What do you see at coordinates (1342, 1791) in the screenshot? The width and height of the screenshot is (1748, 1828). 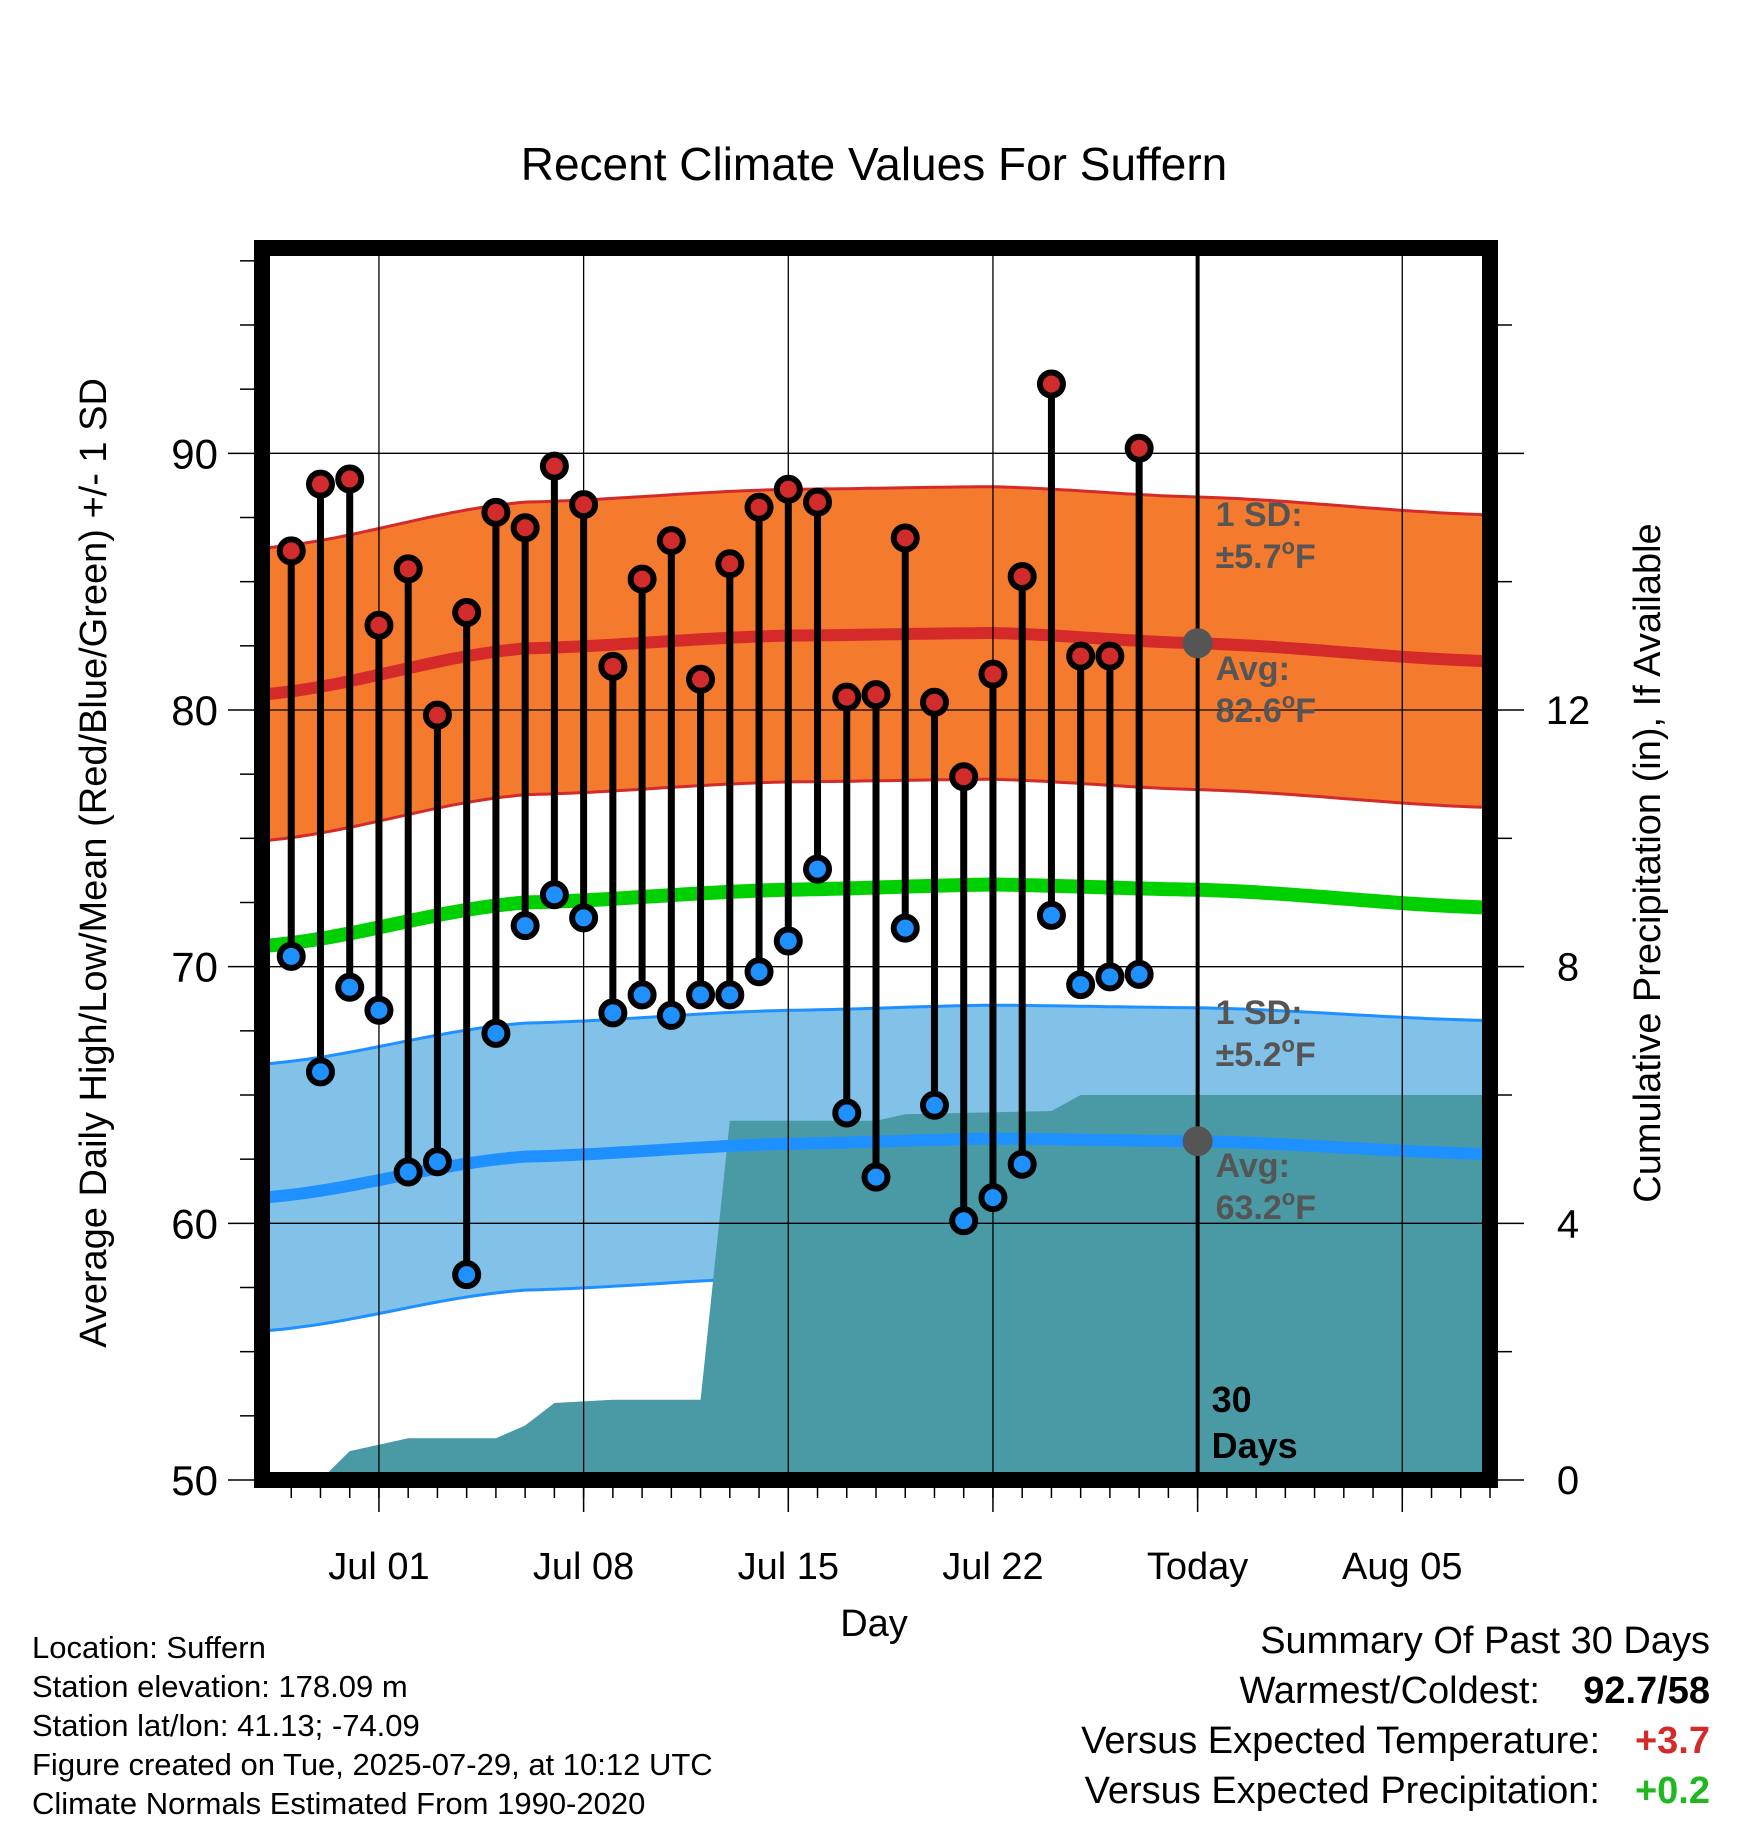 I see `summary-precip-label: Versus Expected Precipitation:` at bounding box center [1342, 1791].